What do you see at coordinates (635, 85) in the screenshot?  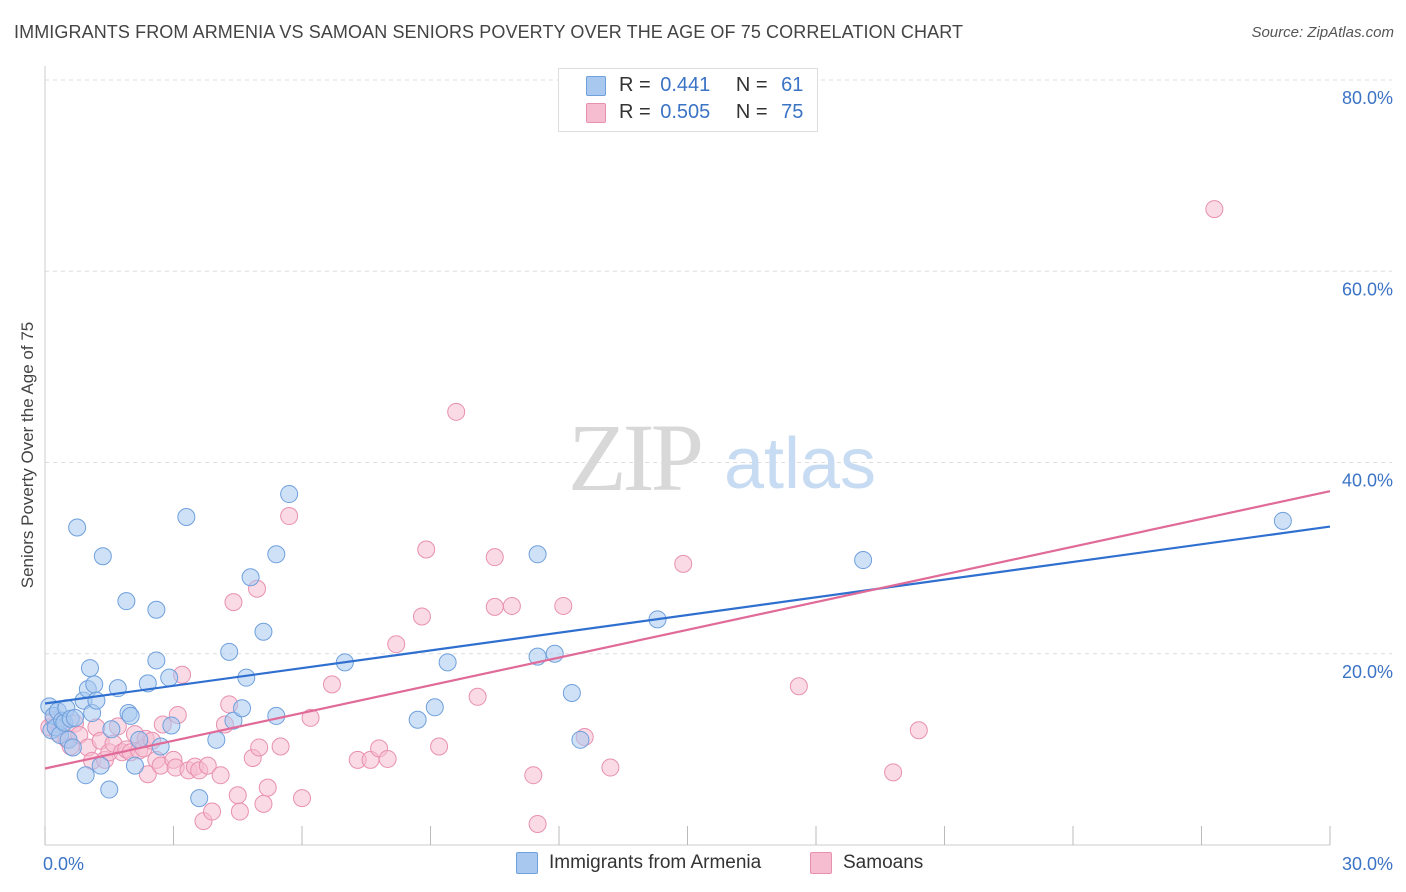 I see `armenia-r-label: R =` at bounding box center [635, 85].